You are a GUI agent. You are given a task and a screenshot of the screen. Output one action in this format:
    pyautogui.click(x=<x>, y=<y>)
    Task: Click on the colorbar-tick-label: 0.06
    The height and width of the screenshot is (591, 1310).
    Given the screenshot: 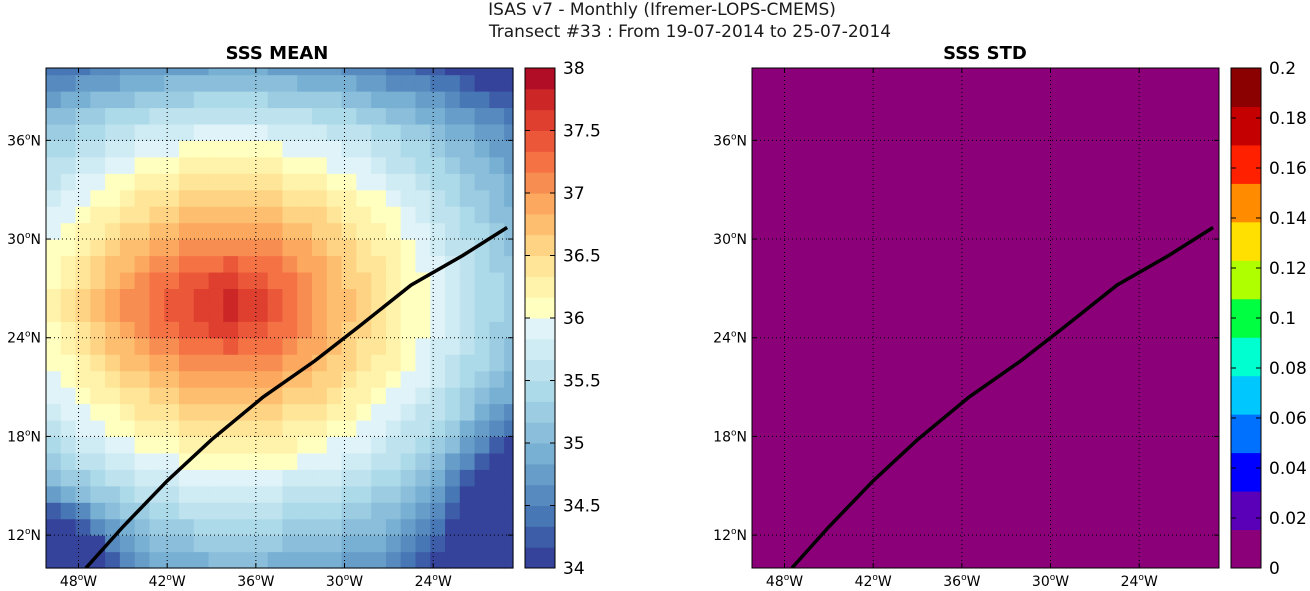 What is the action you would take?
    pyautogui.click(x=1288, y=419)
    